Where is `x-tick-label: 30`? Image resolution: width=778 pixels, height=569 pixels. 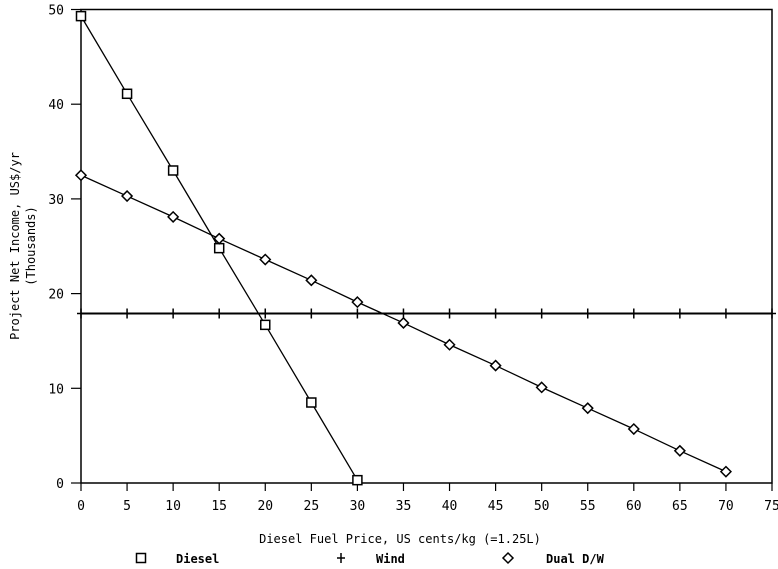
x-tick-label: 30 is located at coordinates (358, 506).